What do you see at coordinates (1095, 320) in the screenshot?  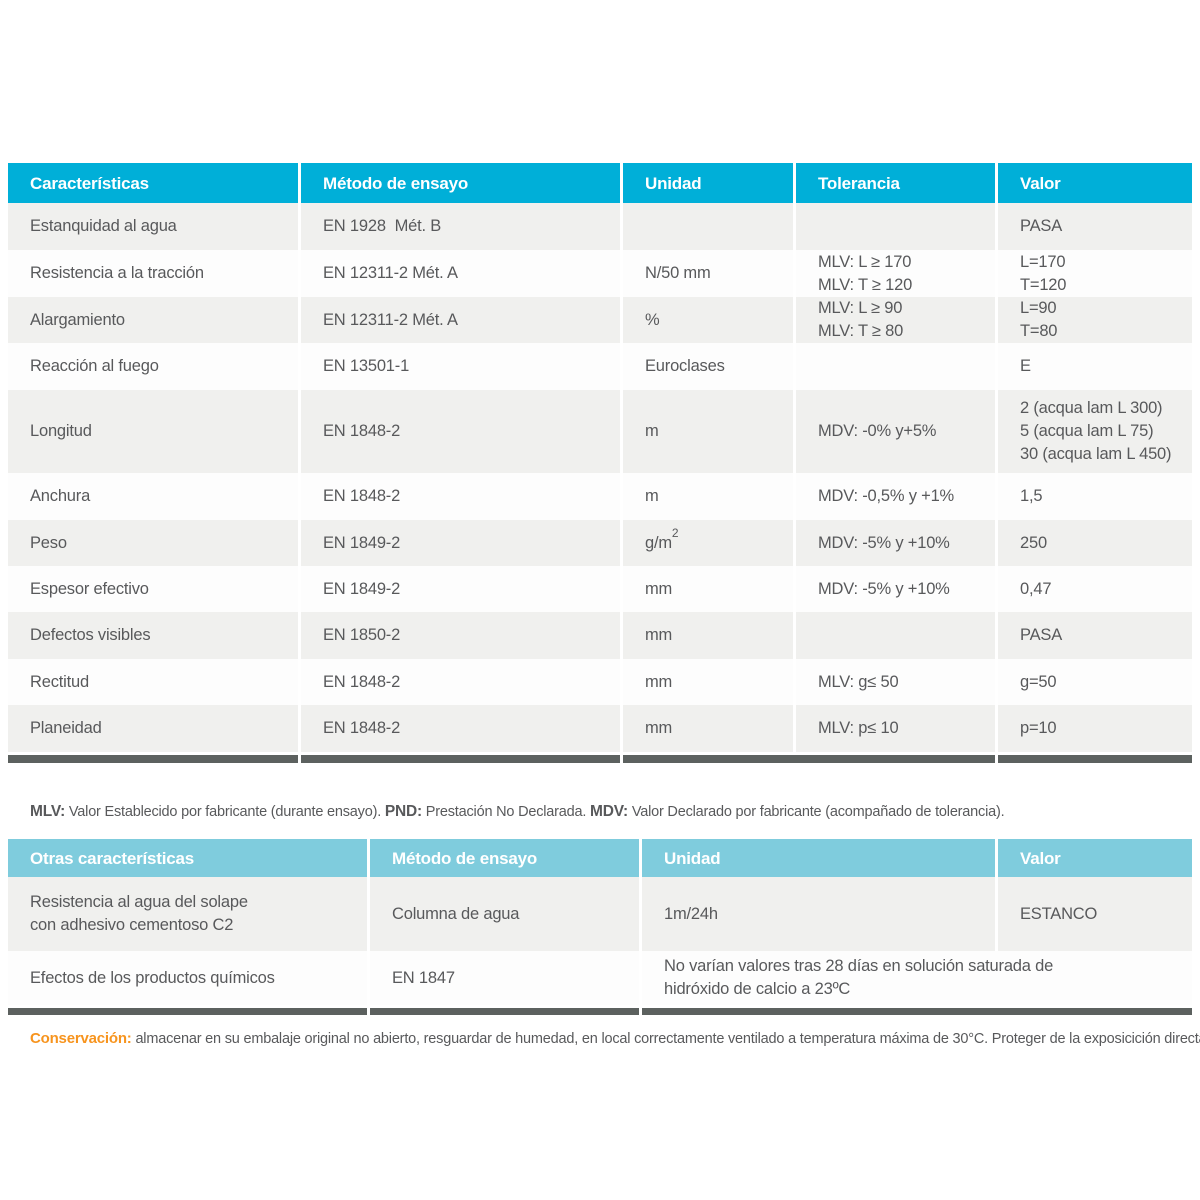 I see `cell-valor: L=90 T=80` at bounding box center [1095, 320].